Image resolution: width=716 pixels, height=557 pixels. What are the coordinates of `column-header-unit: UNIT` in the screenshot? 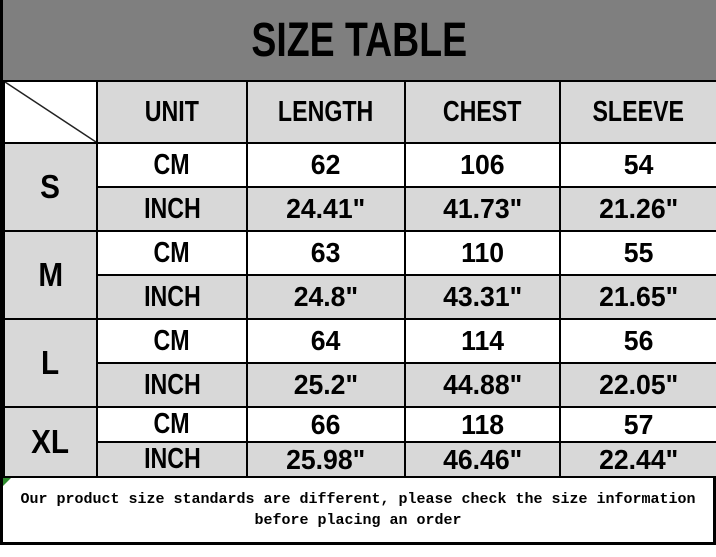 It's located at (172, 112).